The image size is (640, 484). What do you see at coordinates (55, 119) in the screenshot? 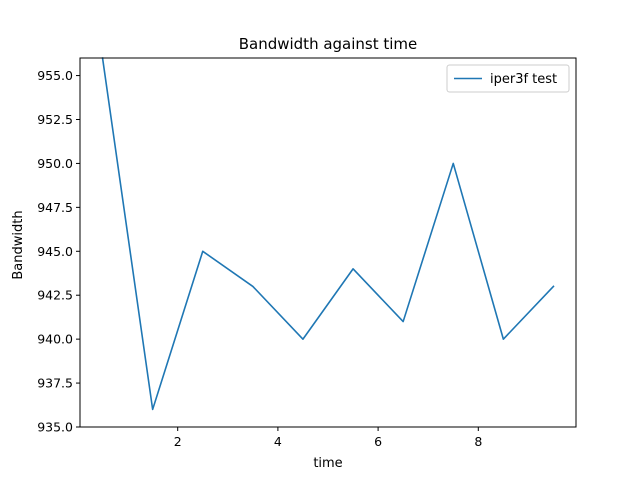
I see `y-tick-label: 952.5` at bounding box center [55, 119].